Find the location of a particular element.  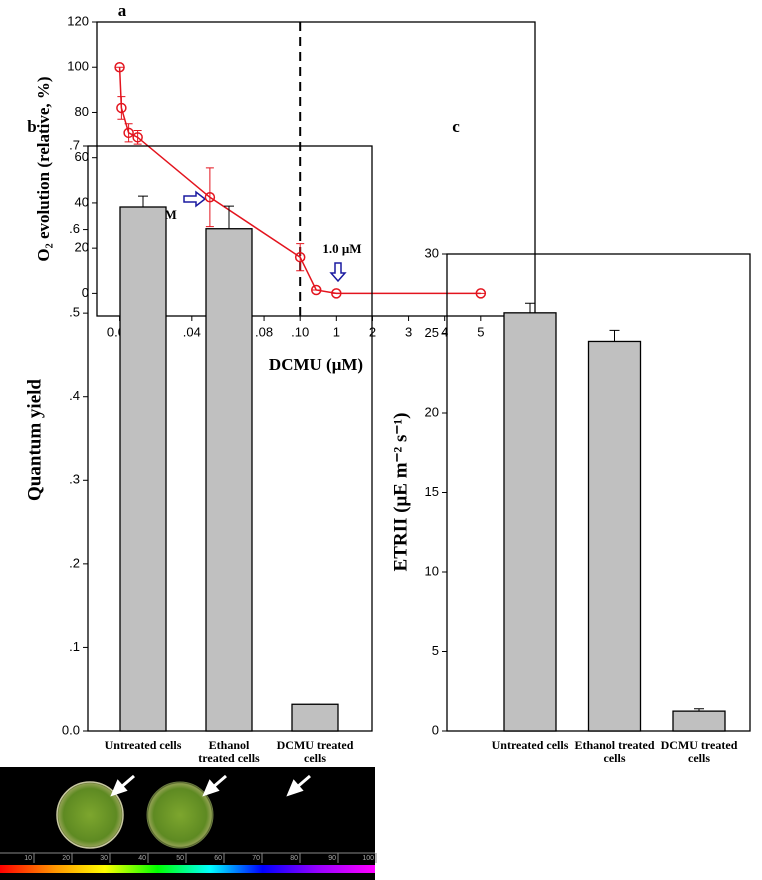

y-tick-label: 60 is located at coordinates (82, 156).